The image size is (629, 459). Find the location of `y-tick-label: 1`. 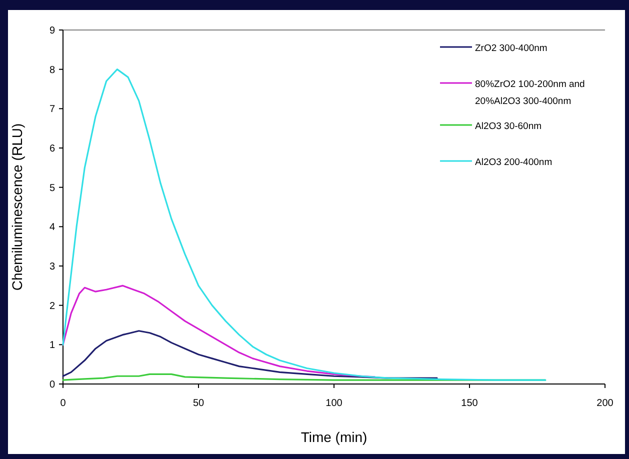

y-tick-label: 1 is located at coordinates (52, 346).